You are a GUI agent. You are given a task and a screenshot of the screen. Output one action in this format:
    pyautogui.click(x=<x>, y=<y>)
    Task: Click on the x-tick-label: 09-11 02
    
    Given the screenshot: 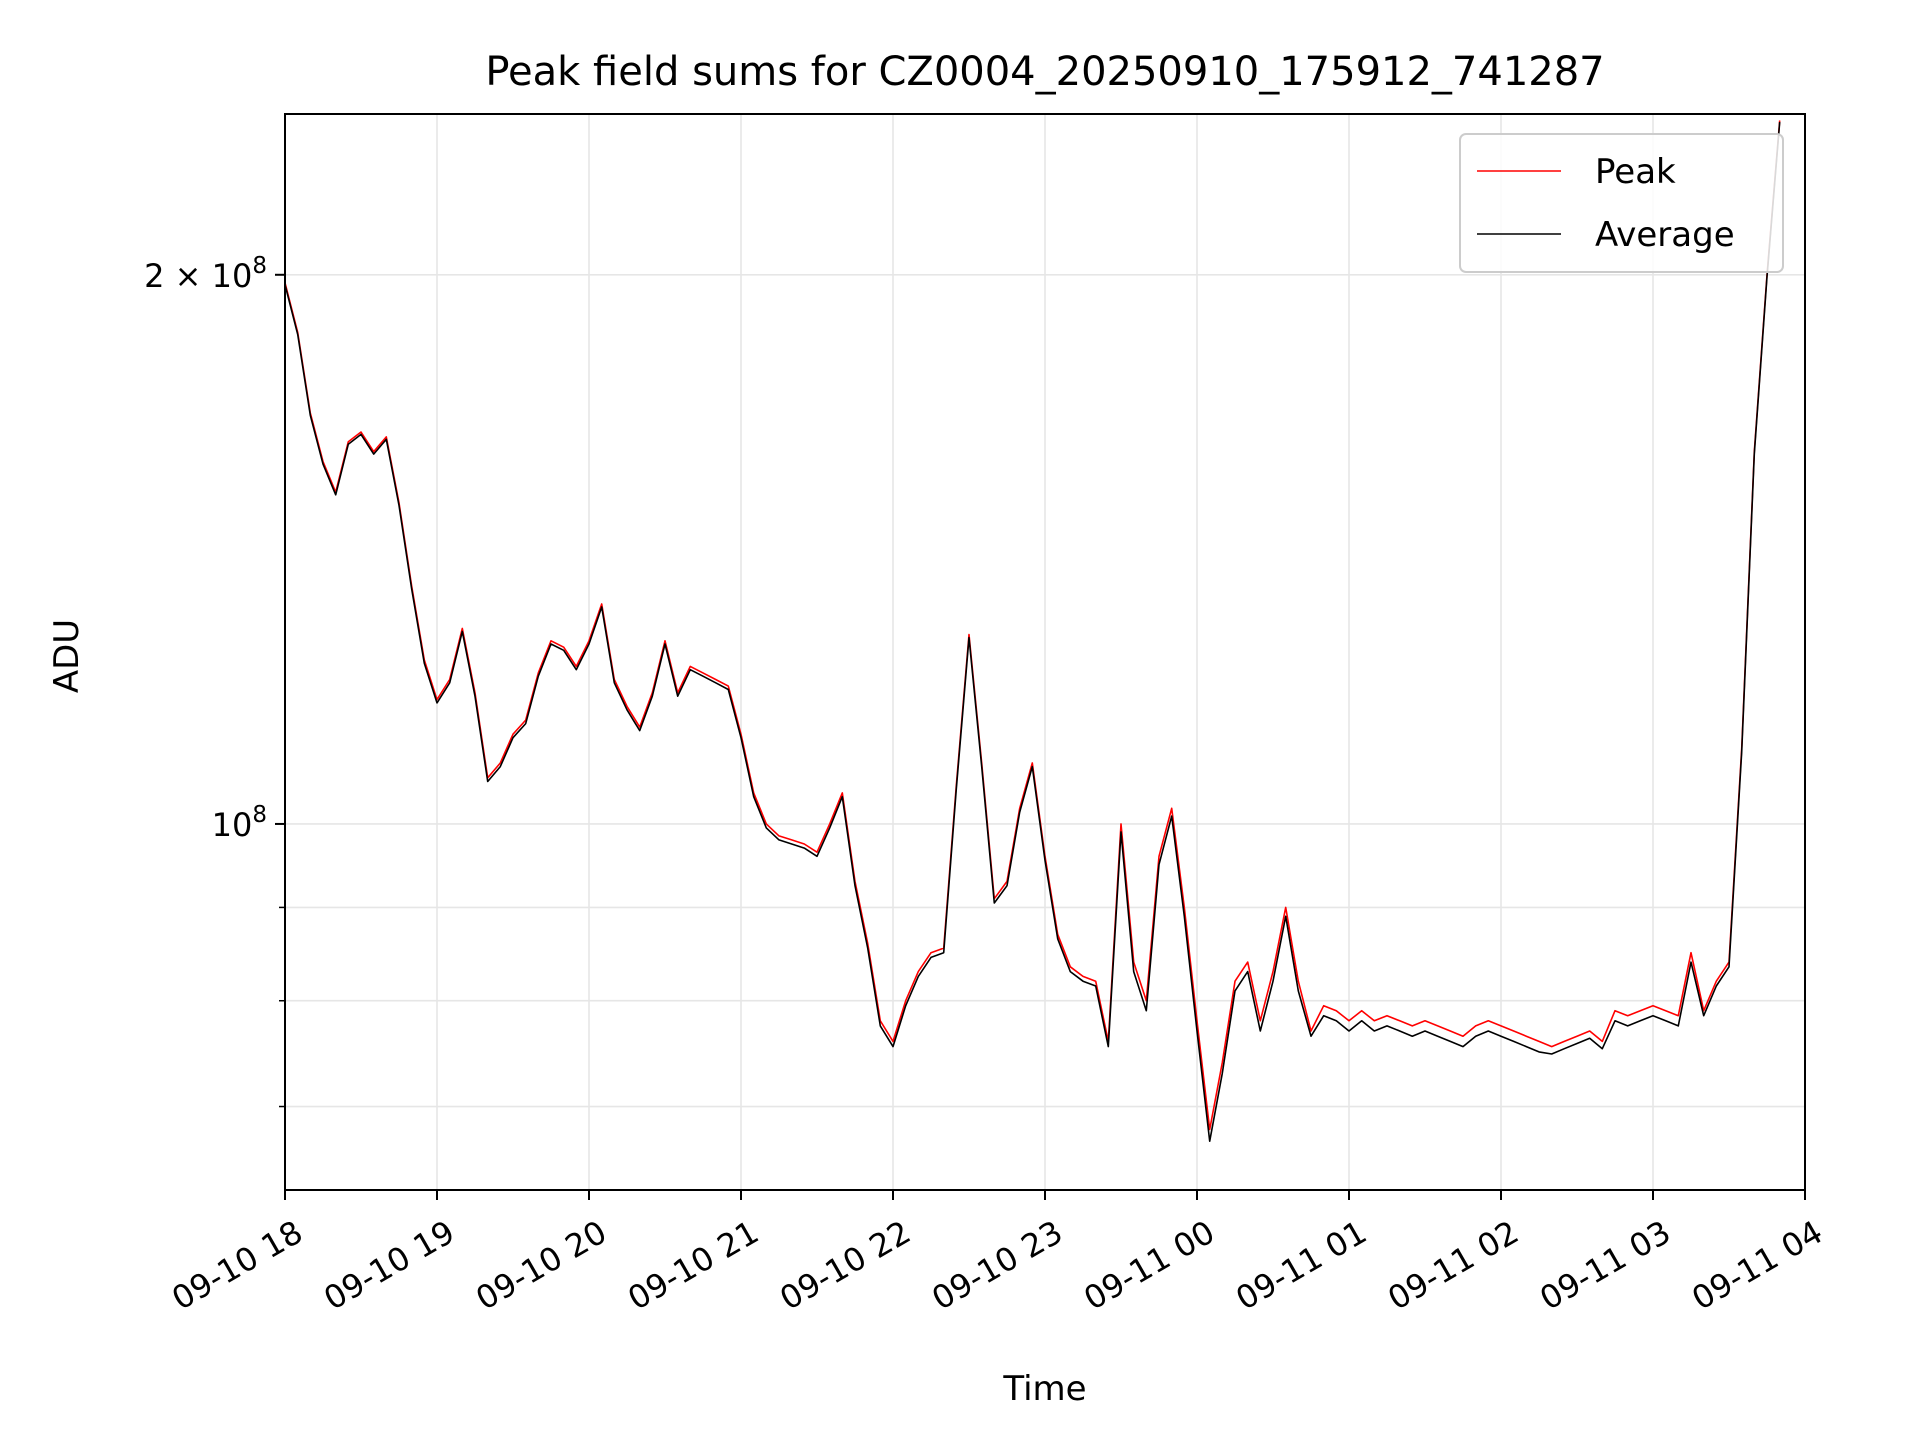 What is the action you would take?
    pyautogui.click(x=1453, y=1265)
    